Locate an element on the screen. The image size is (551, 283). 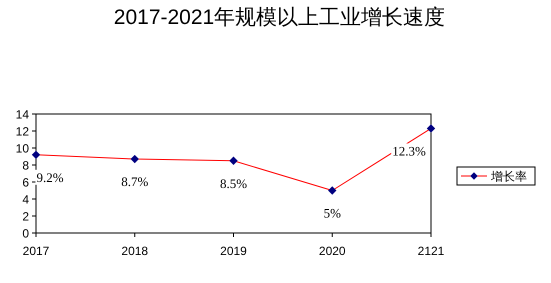
x-tick-label: 2017 is located at coordinates (36, 251).